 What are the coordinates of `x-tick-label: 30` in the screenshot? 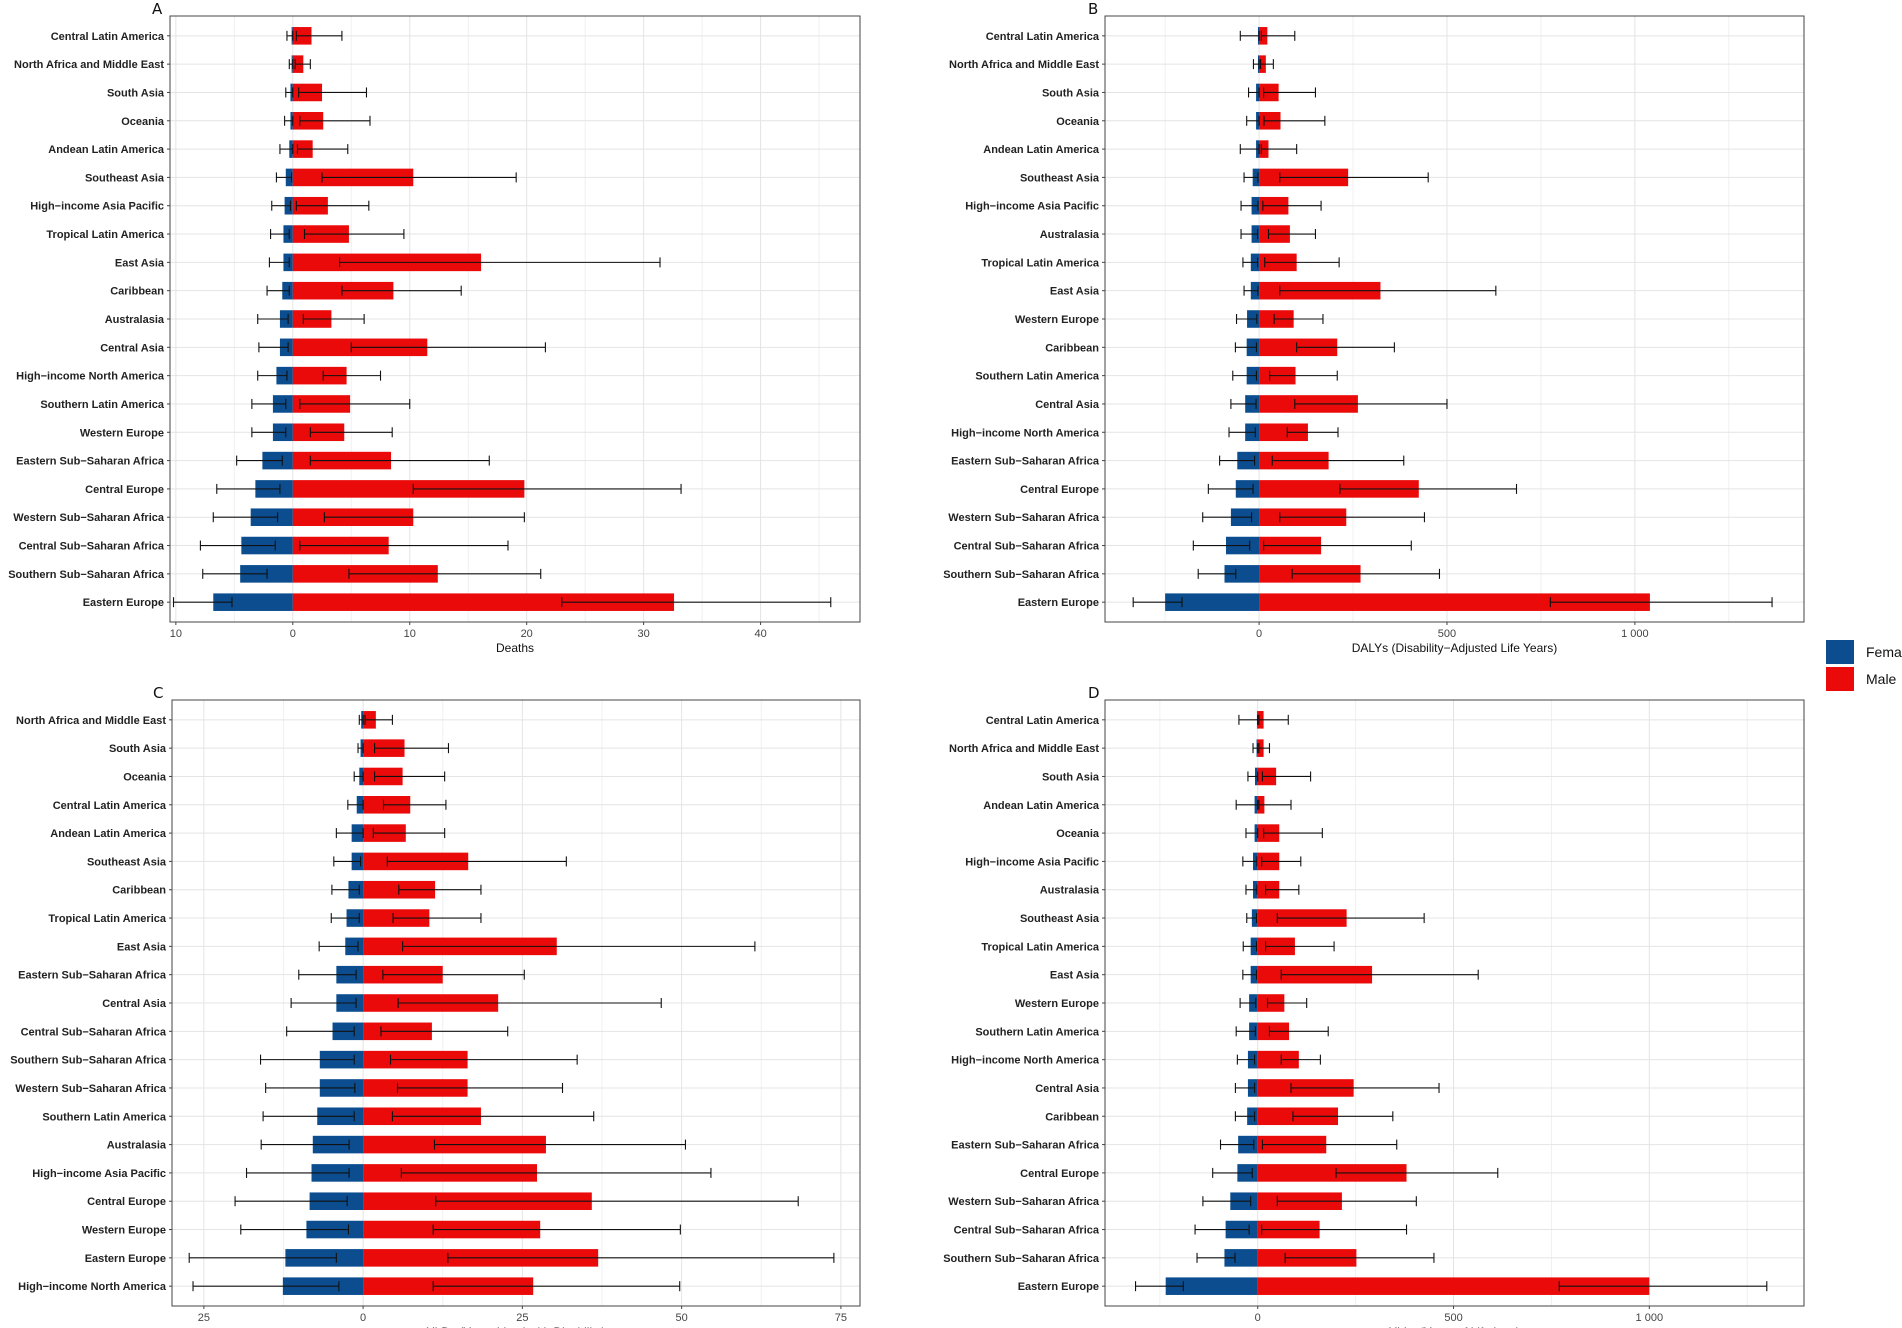 It's located at (644, 634).